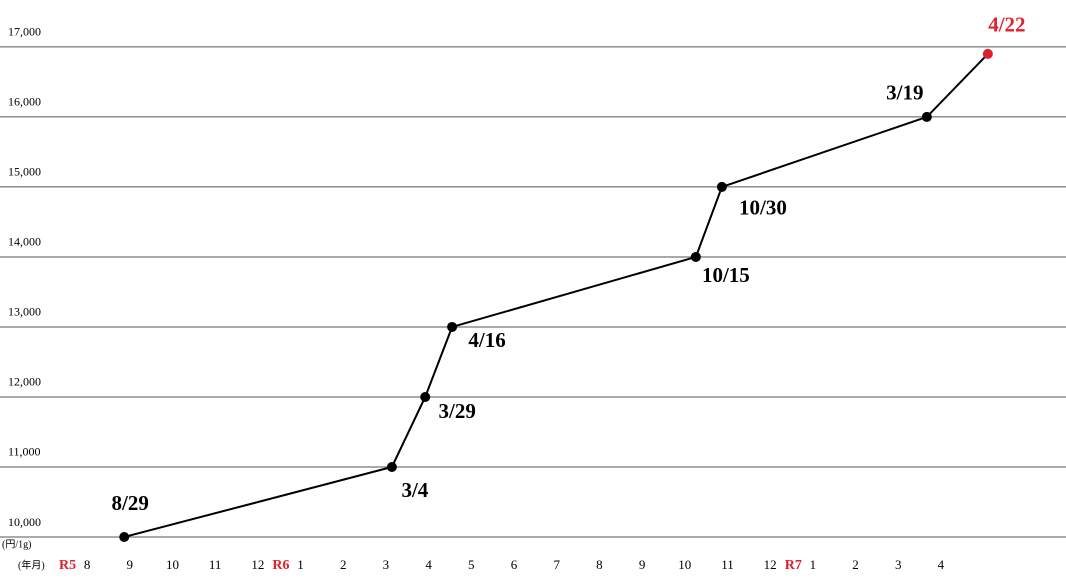 The width and height of the screenshot is (1066, 587). Describe the element at coordinates (280, 565) in the screenshot. I see `year-label: R6` at that location.